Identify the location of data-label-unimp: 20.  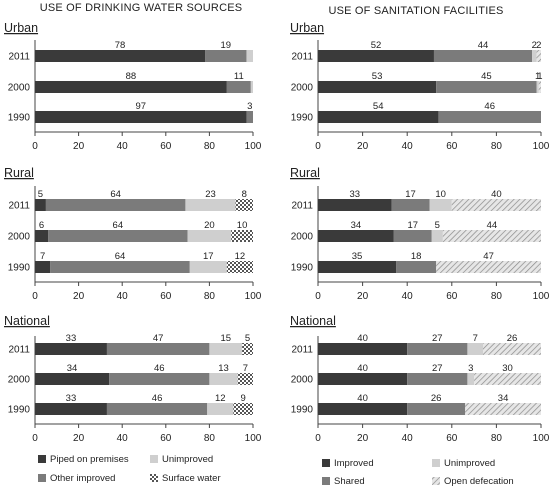
(209, 225).